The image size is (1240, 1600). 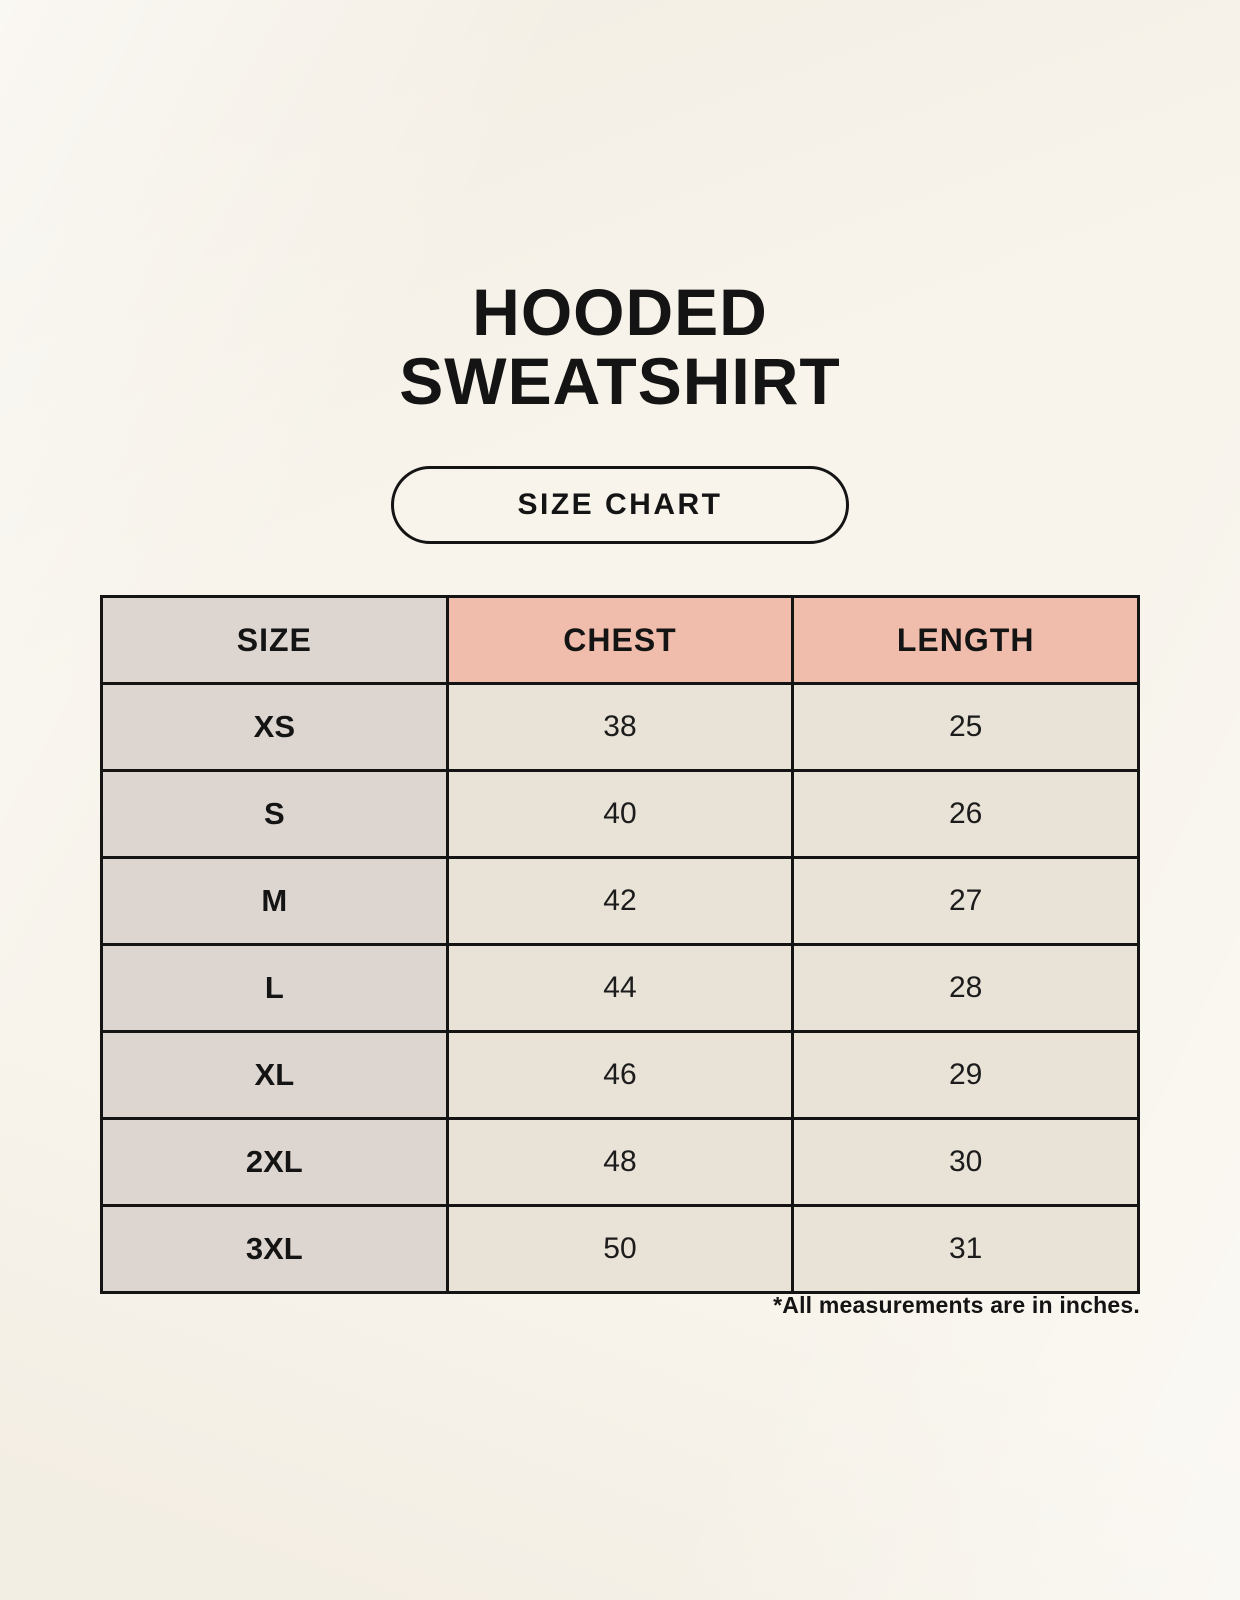 I want to click on table-row-s: S 40 26, so click(x=620, y=814).